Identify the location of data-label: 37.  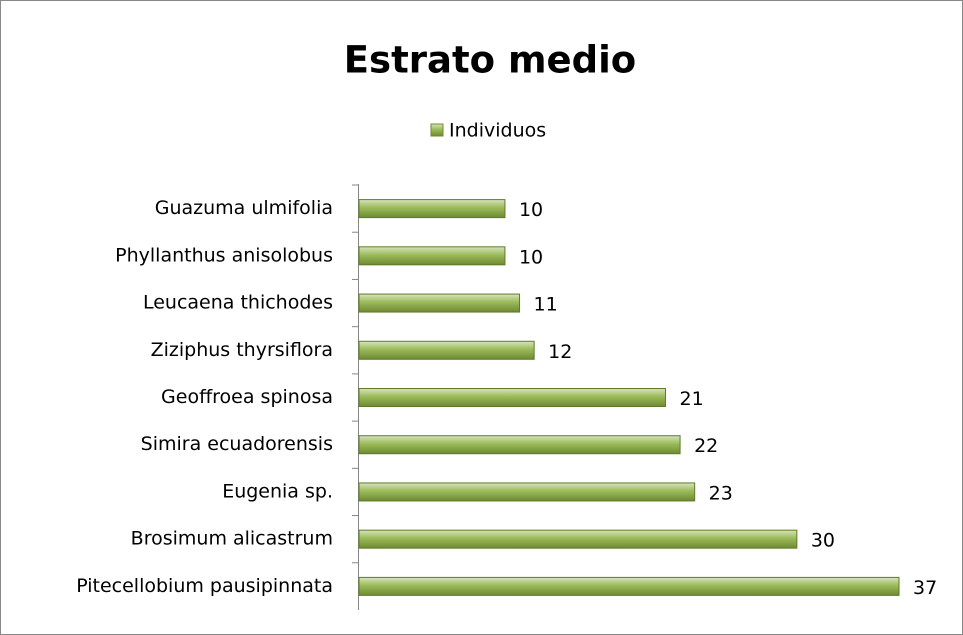
(925, 588).